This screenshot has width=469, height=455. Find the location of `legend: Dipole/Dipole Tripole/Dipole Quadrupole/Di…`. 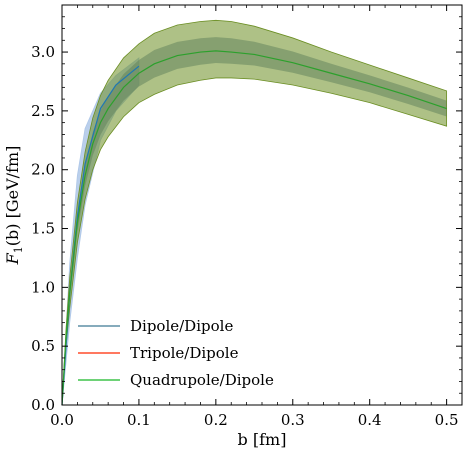

legend: Dipole/Dipole Tripole/Dipole Quadrupole/Di… is located at coordinates (176, 353).